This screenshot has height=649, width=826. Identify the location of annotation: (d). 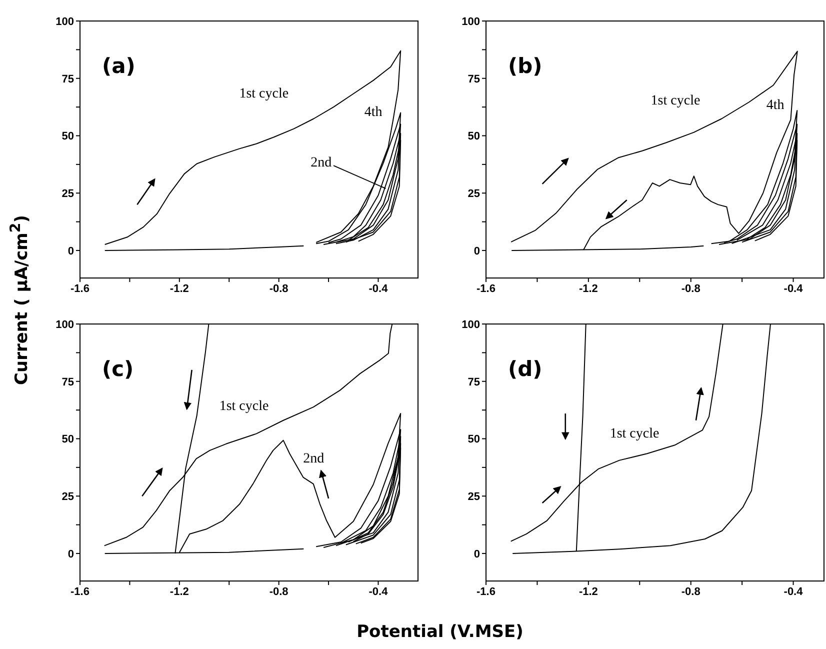
(525, 369).